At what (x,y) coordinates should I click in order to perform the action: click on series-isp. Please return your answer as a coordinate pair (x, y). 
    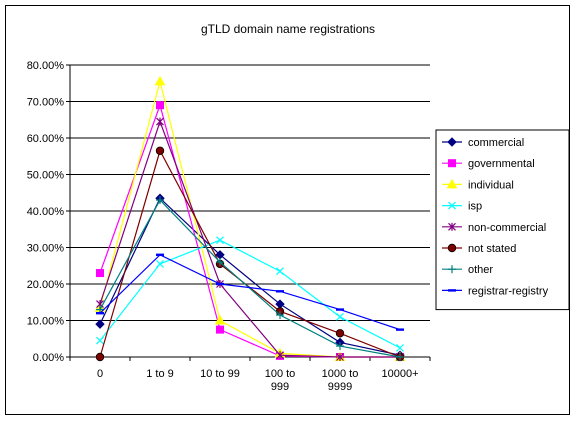
    Looking at the image, I should click on (250, 294).